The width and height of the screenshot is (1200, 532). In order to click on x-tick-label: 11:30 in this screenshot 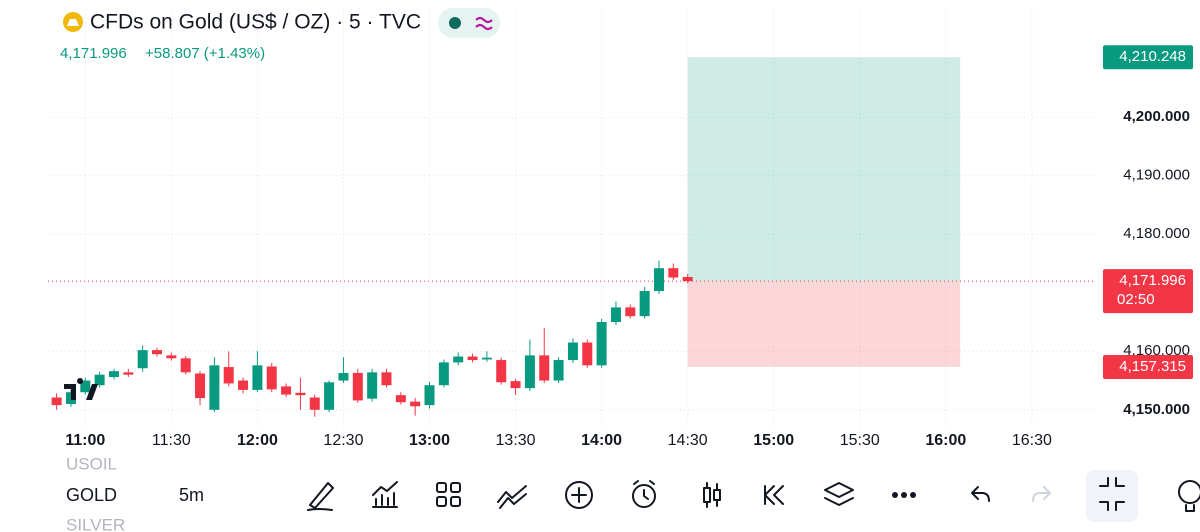, I will do `click(171, 440)`.